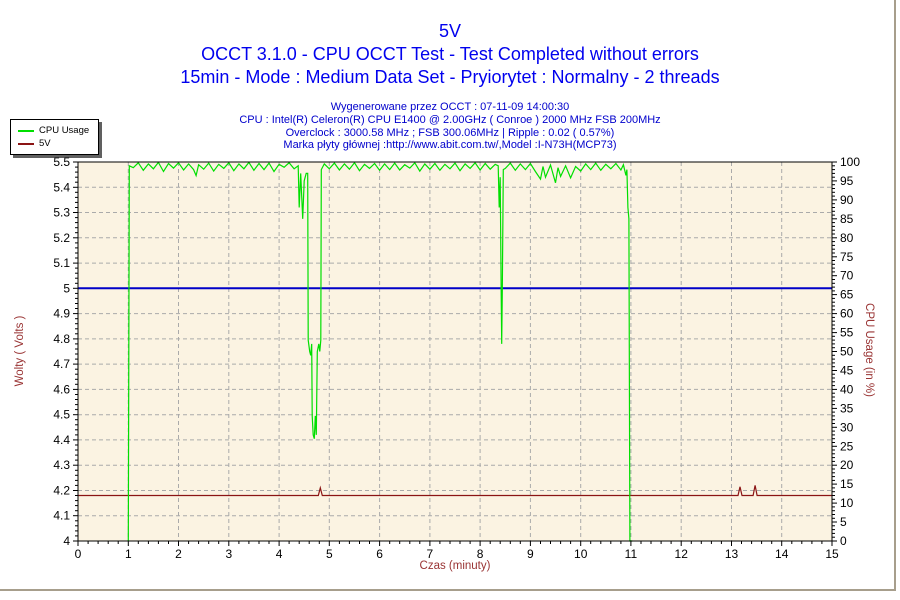 This screenshot has height=600, width=900. What do you see at coordinates (61, 263) in the screenshot?
I see `svg-text: 5.1` at bounding box center [61, 263].